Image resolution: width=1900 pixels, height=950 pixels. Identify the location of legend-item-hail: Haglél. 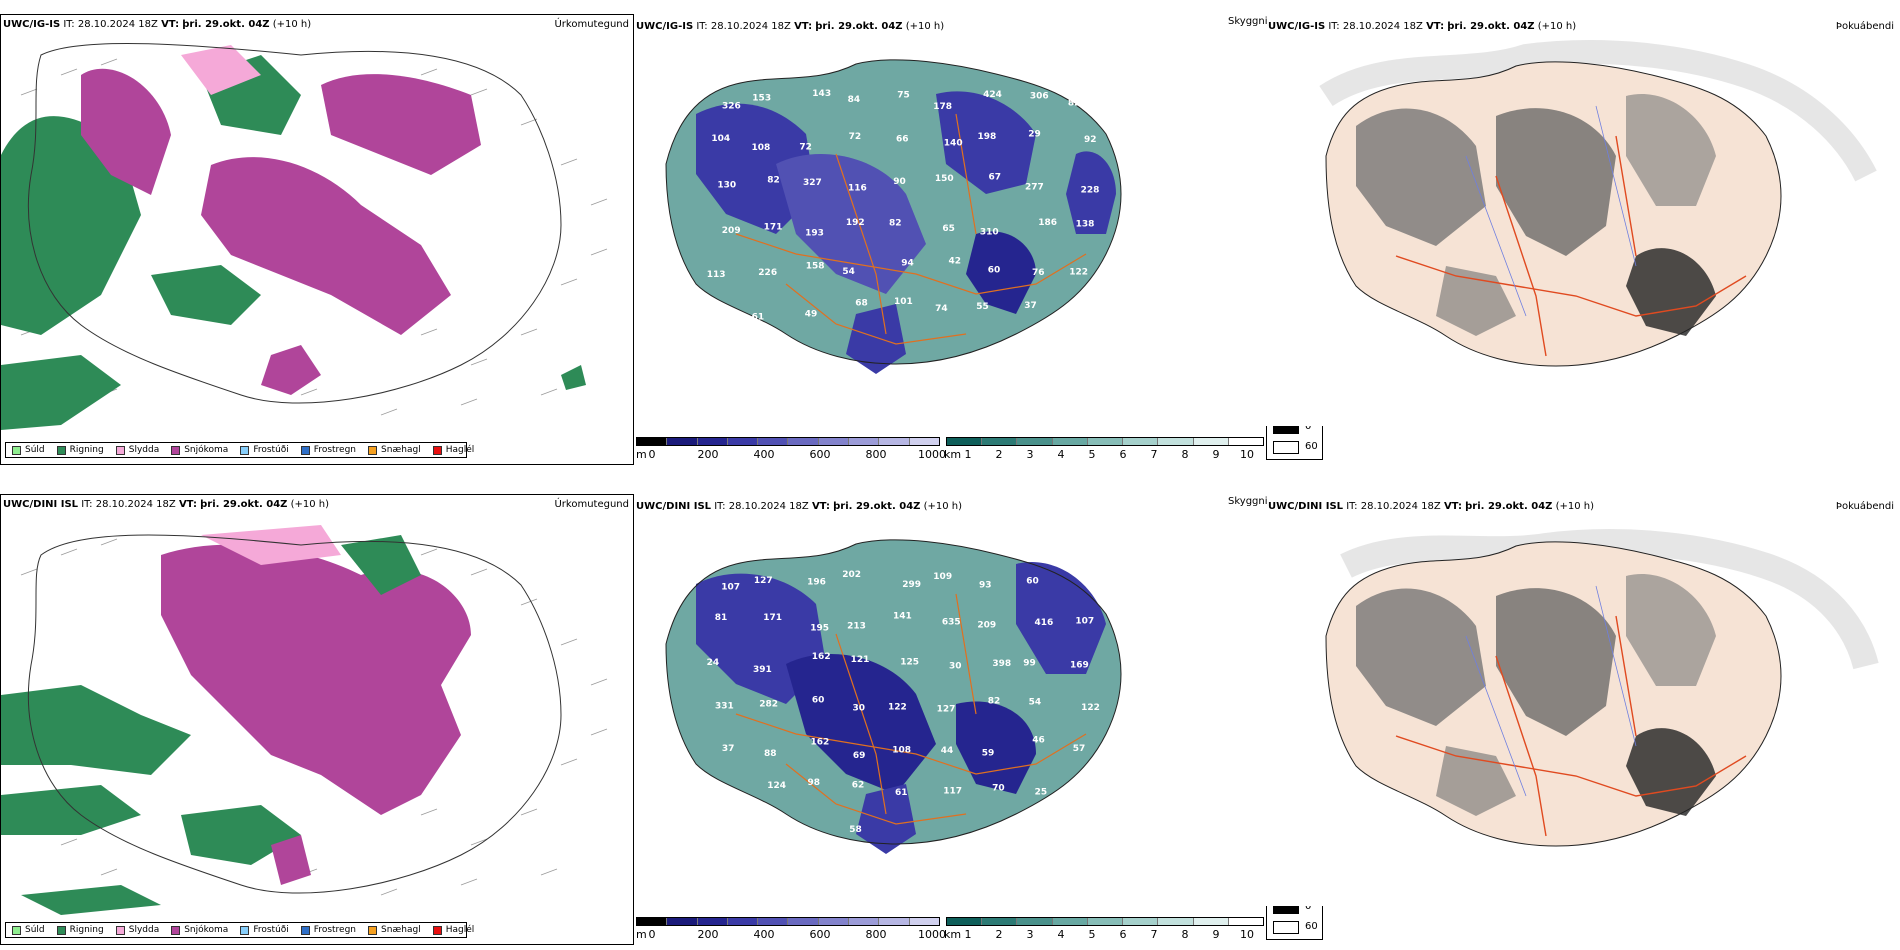
(453, 930).